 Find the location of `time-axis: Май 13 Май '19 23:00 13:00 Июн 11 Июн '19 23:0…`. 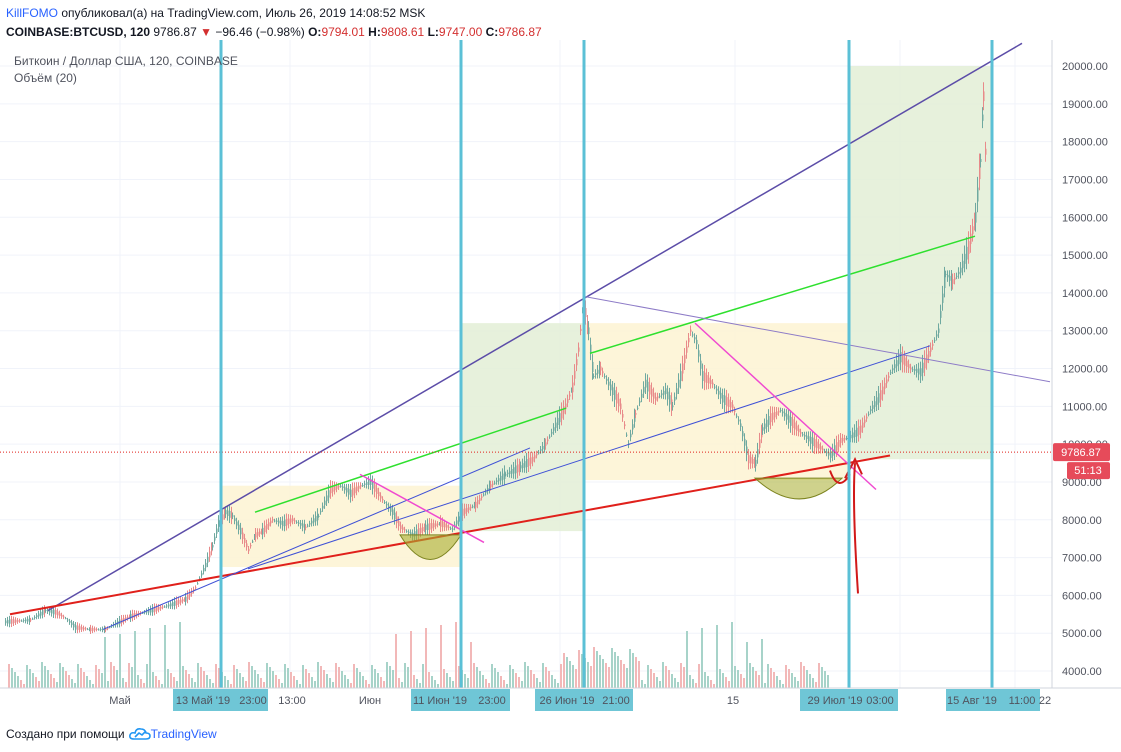

time-axis: Май 13 Май '19 23:00 13:00 Июн 11 Июн '19 23:0… is located at coordinates (580, 700).